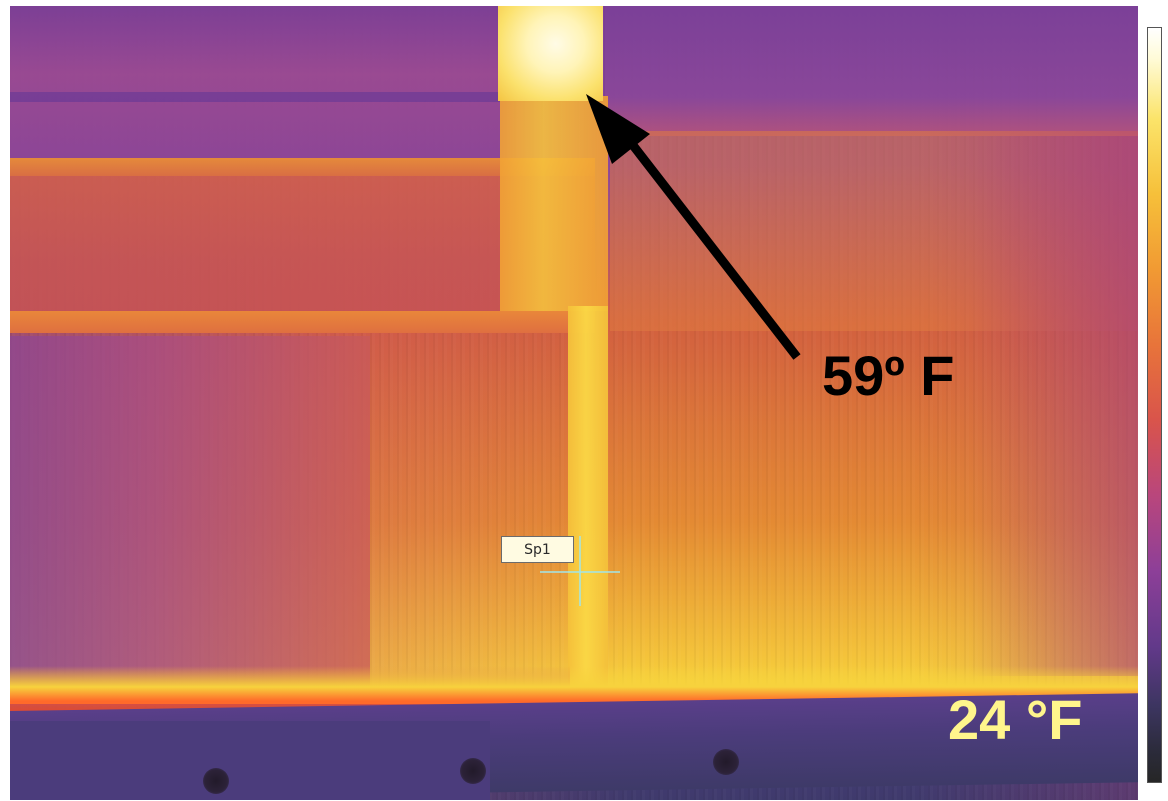  I want to click on cold-floor-left, so click(250, 760).